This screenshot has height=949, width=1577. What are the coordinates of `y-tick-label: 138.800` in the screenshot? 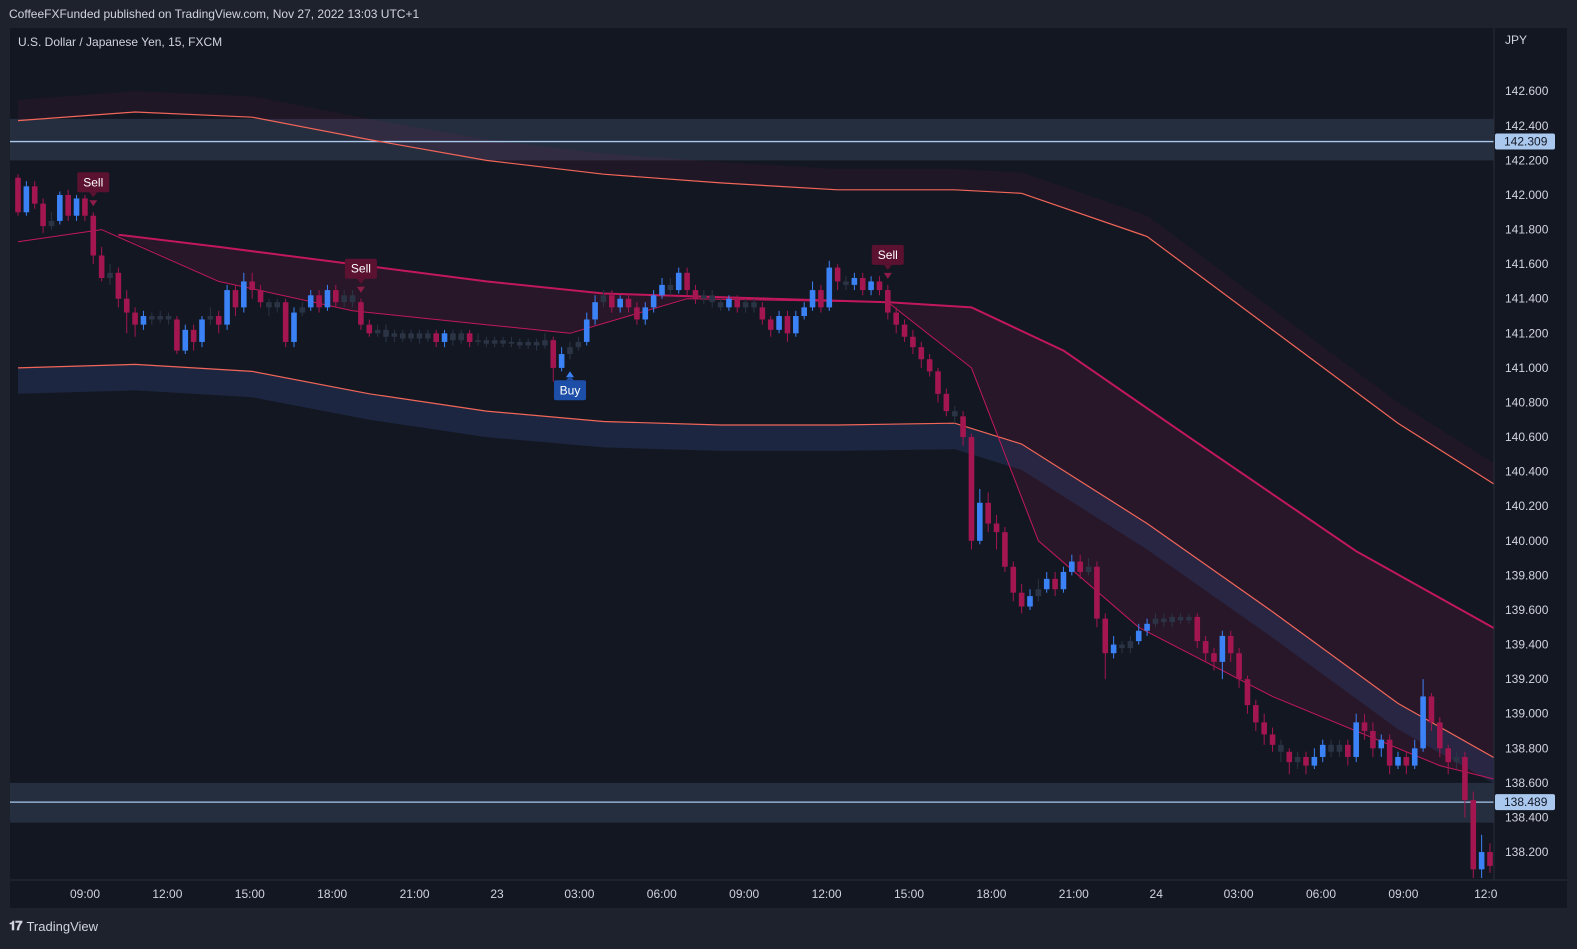 It's located at (1527, 748).